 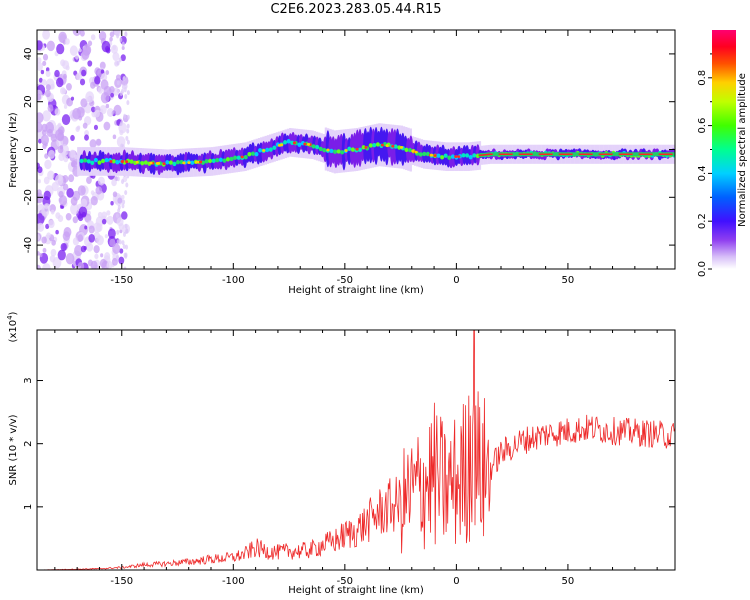 I want to click on spectrogram-xtick-label: 0, so click(x=456, y=280).